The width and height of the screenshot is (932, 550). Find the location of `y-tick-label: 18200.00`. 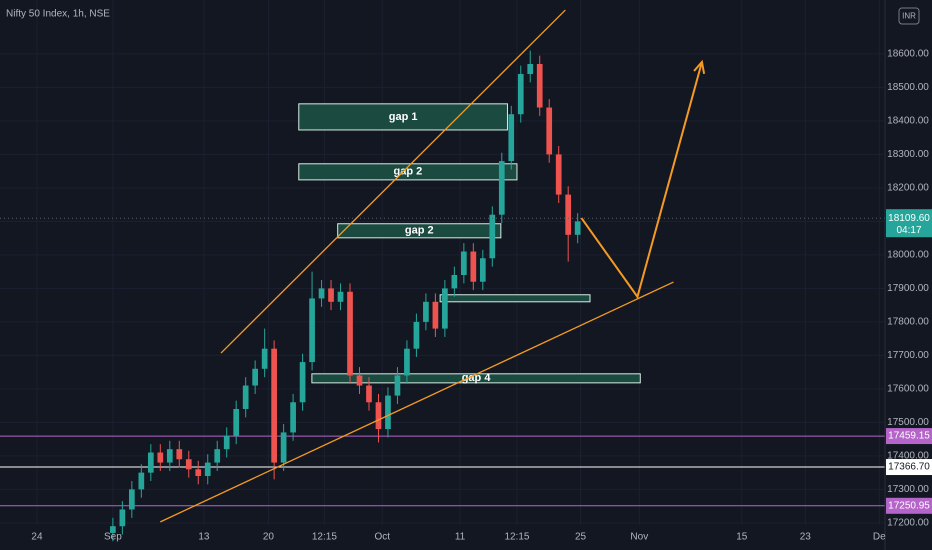

y-tick-label: 18200.00 is located at coordinates (908, 188).